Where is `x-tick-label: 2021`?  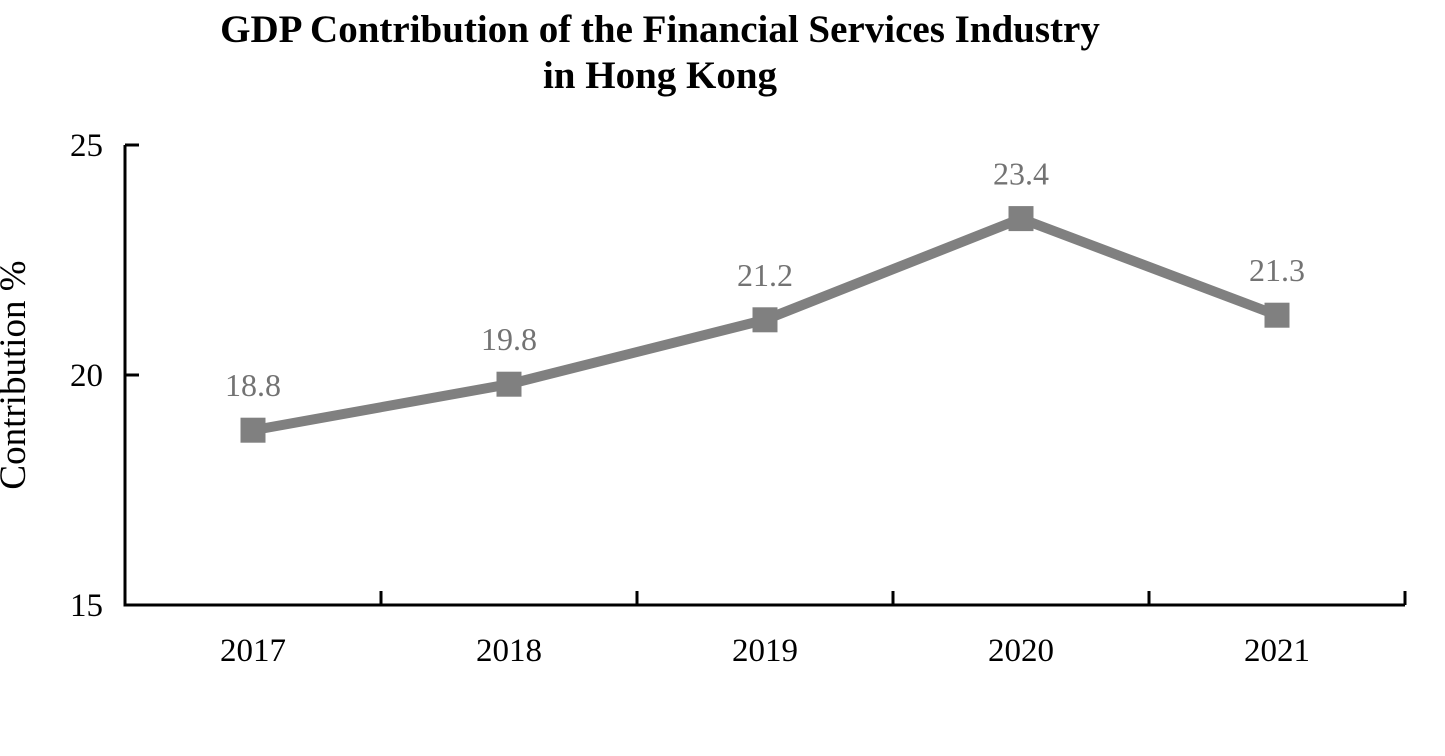 x-tick-label: 2021 is located at coordinates (1277, 651).